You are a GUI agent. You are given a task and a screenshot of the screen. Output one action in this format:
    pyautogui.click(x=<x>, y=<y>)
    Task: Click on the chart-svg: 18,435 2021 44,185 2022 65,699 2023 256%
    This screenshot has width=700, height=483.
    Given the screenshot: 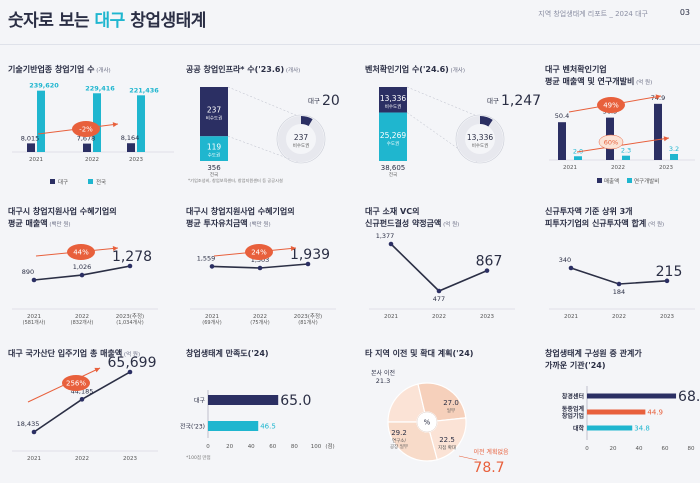 What is the action you would take?
    pyautogui.click(x=85, y=408)
    